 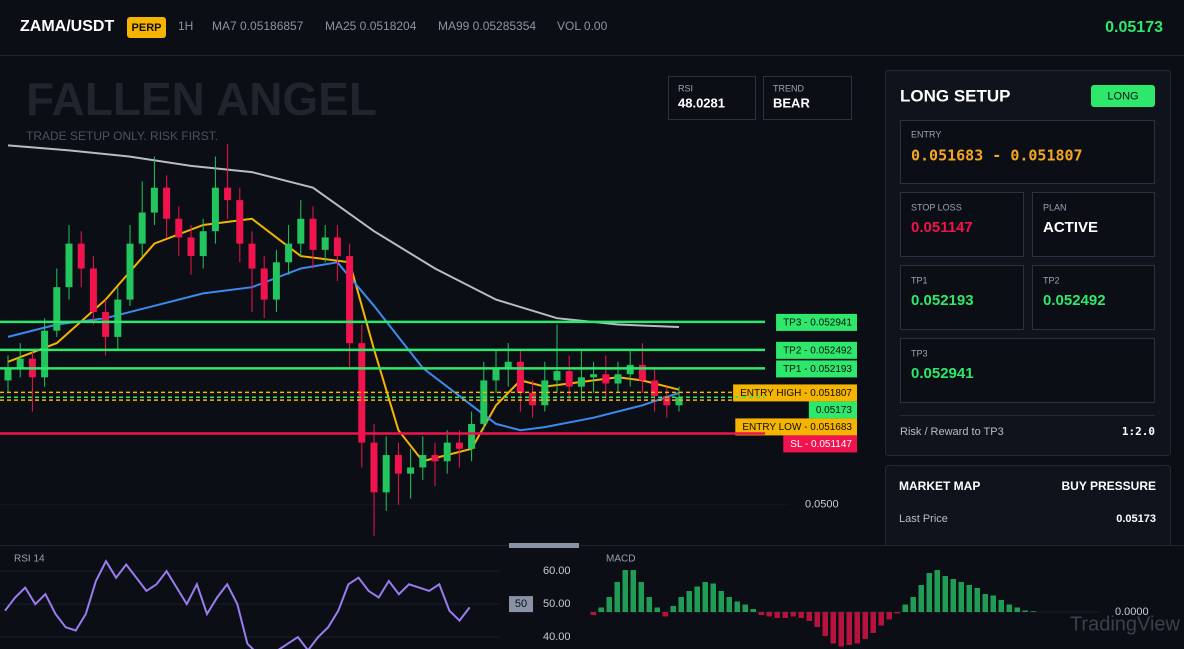 What do you see at coordinates (955, 95) in the screenshot?
I see `setup-title: LONG SETUP` at bounding box center [955, 95].